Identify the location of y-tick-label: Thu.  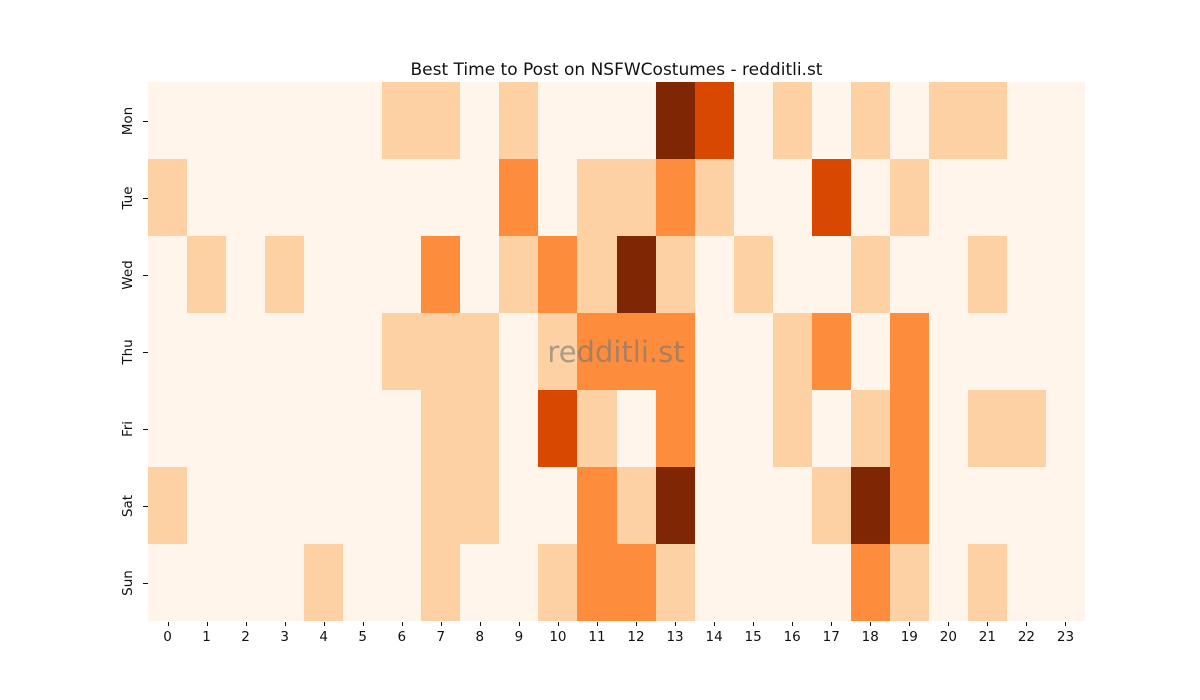
(128, 351).